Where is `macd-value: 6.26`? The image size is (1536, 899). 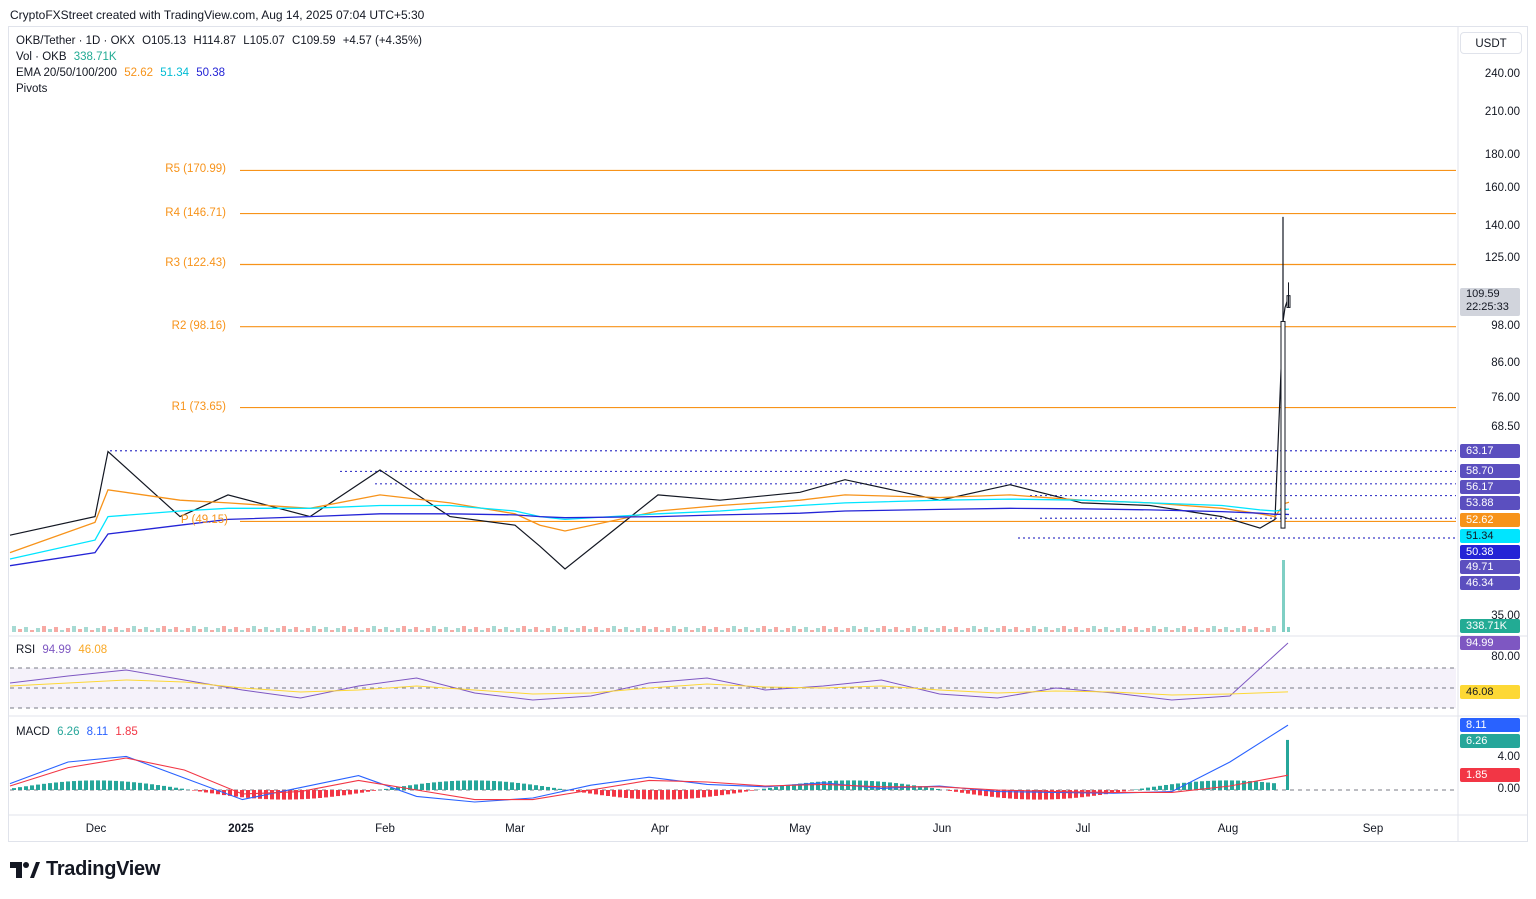 macd-value: 6.26 is located at coordinates (68, 732).